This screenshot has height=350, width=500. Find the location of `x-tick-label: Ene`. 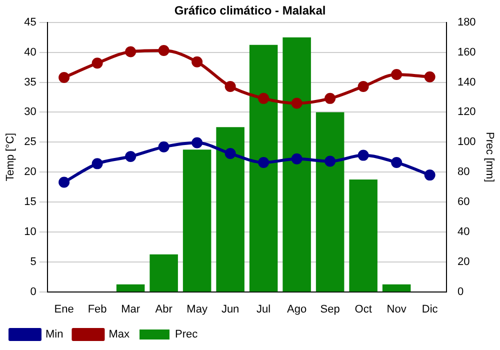

x-tick-label: Ene is located at coordinates (64, 309).